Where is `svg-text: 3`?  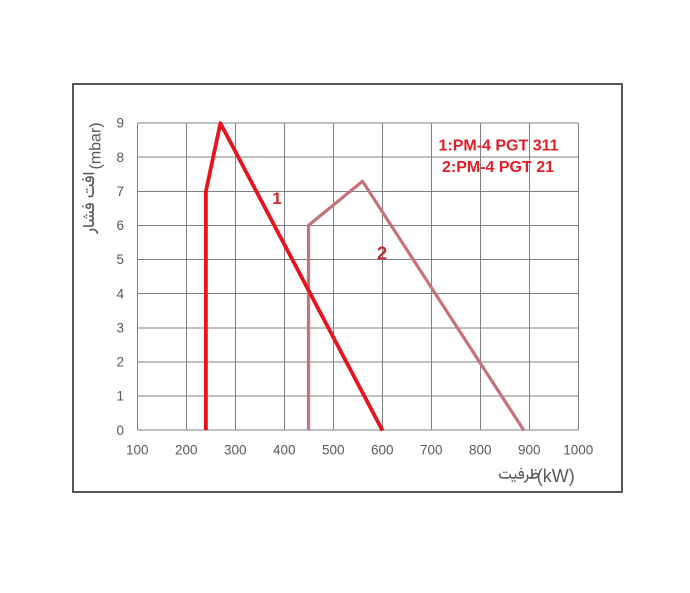 svg-text: 3 is located at coordinates (120, 327).